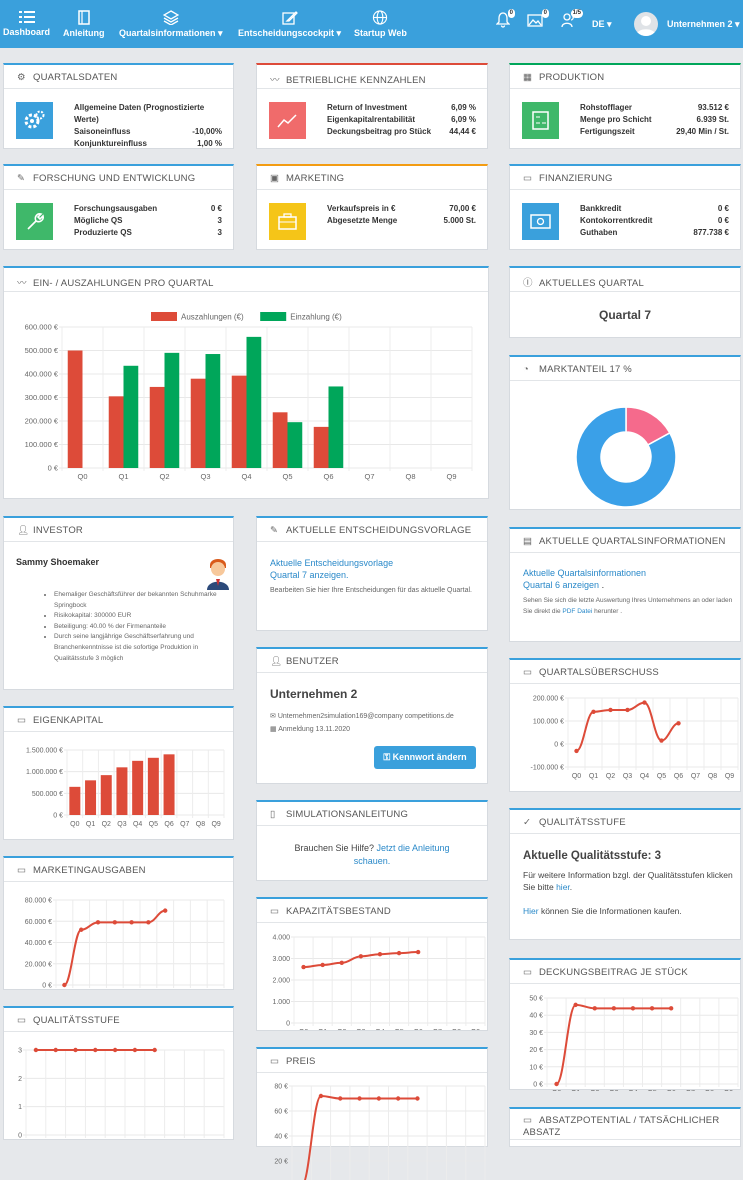 The image size is (743, 1180). What do you see at coordinates (314, 694) in the screenshot?
I see `user-company-name: Unternehmen 2` at bounding box center [314, 694].